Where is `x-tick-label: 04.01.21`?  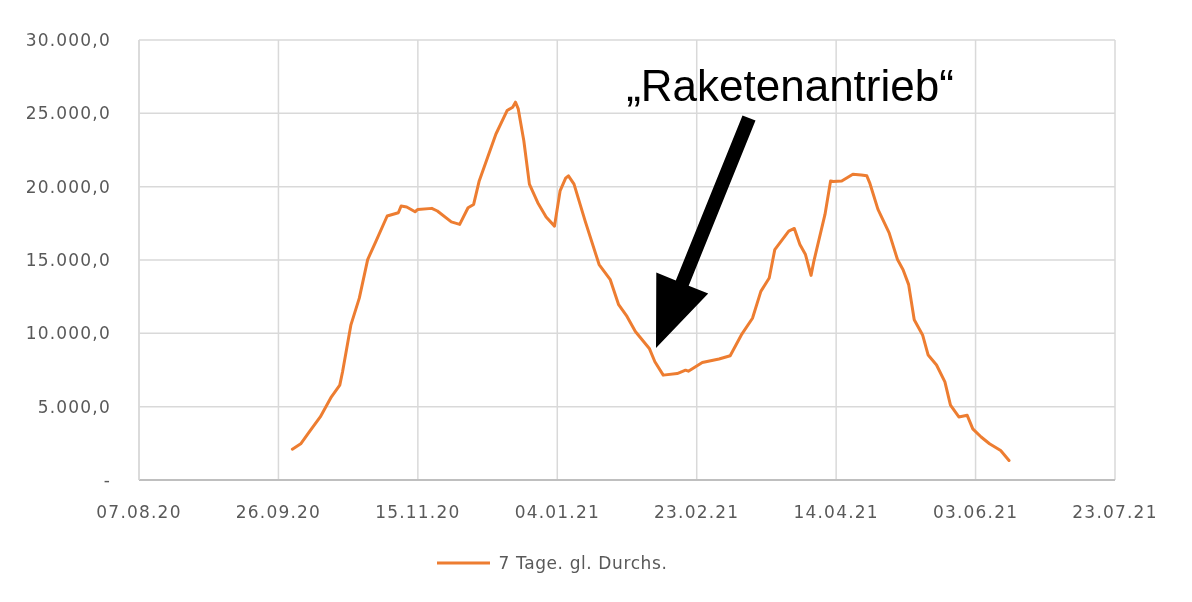 x-tick-label: 04.01.21 is located at coordinates (557, 512).